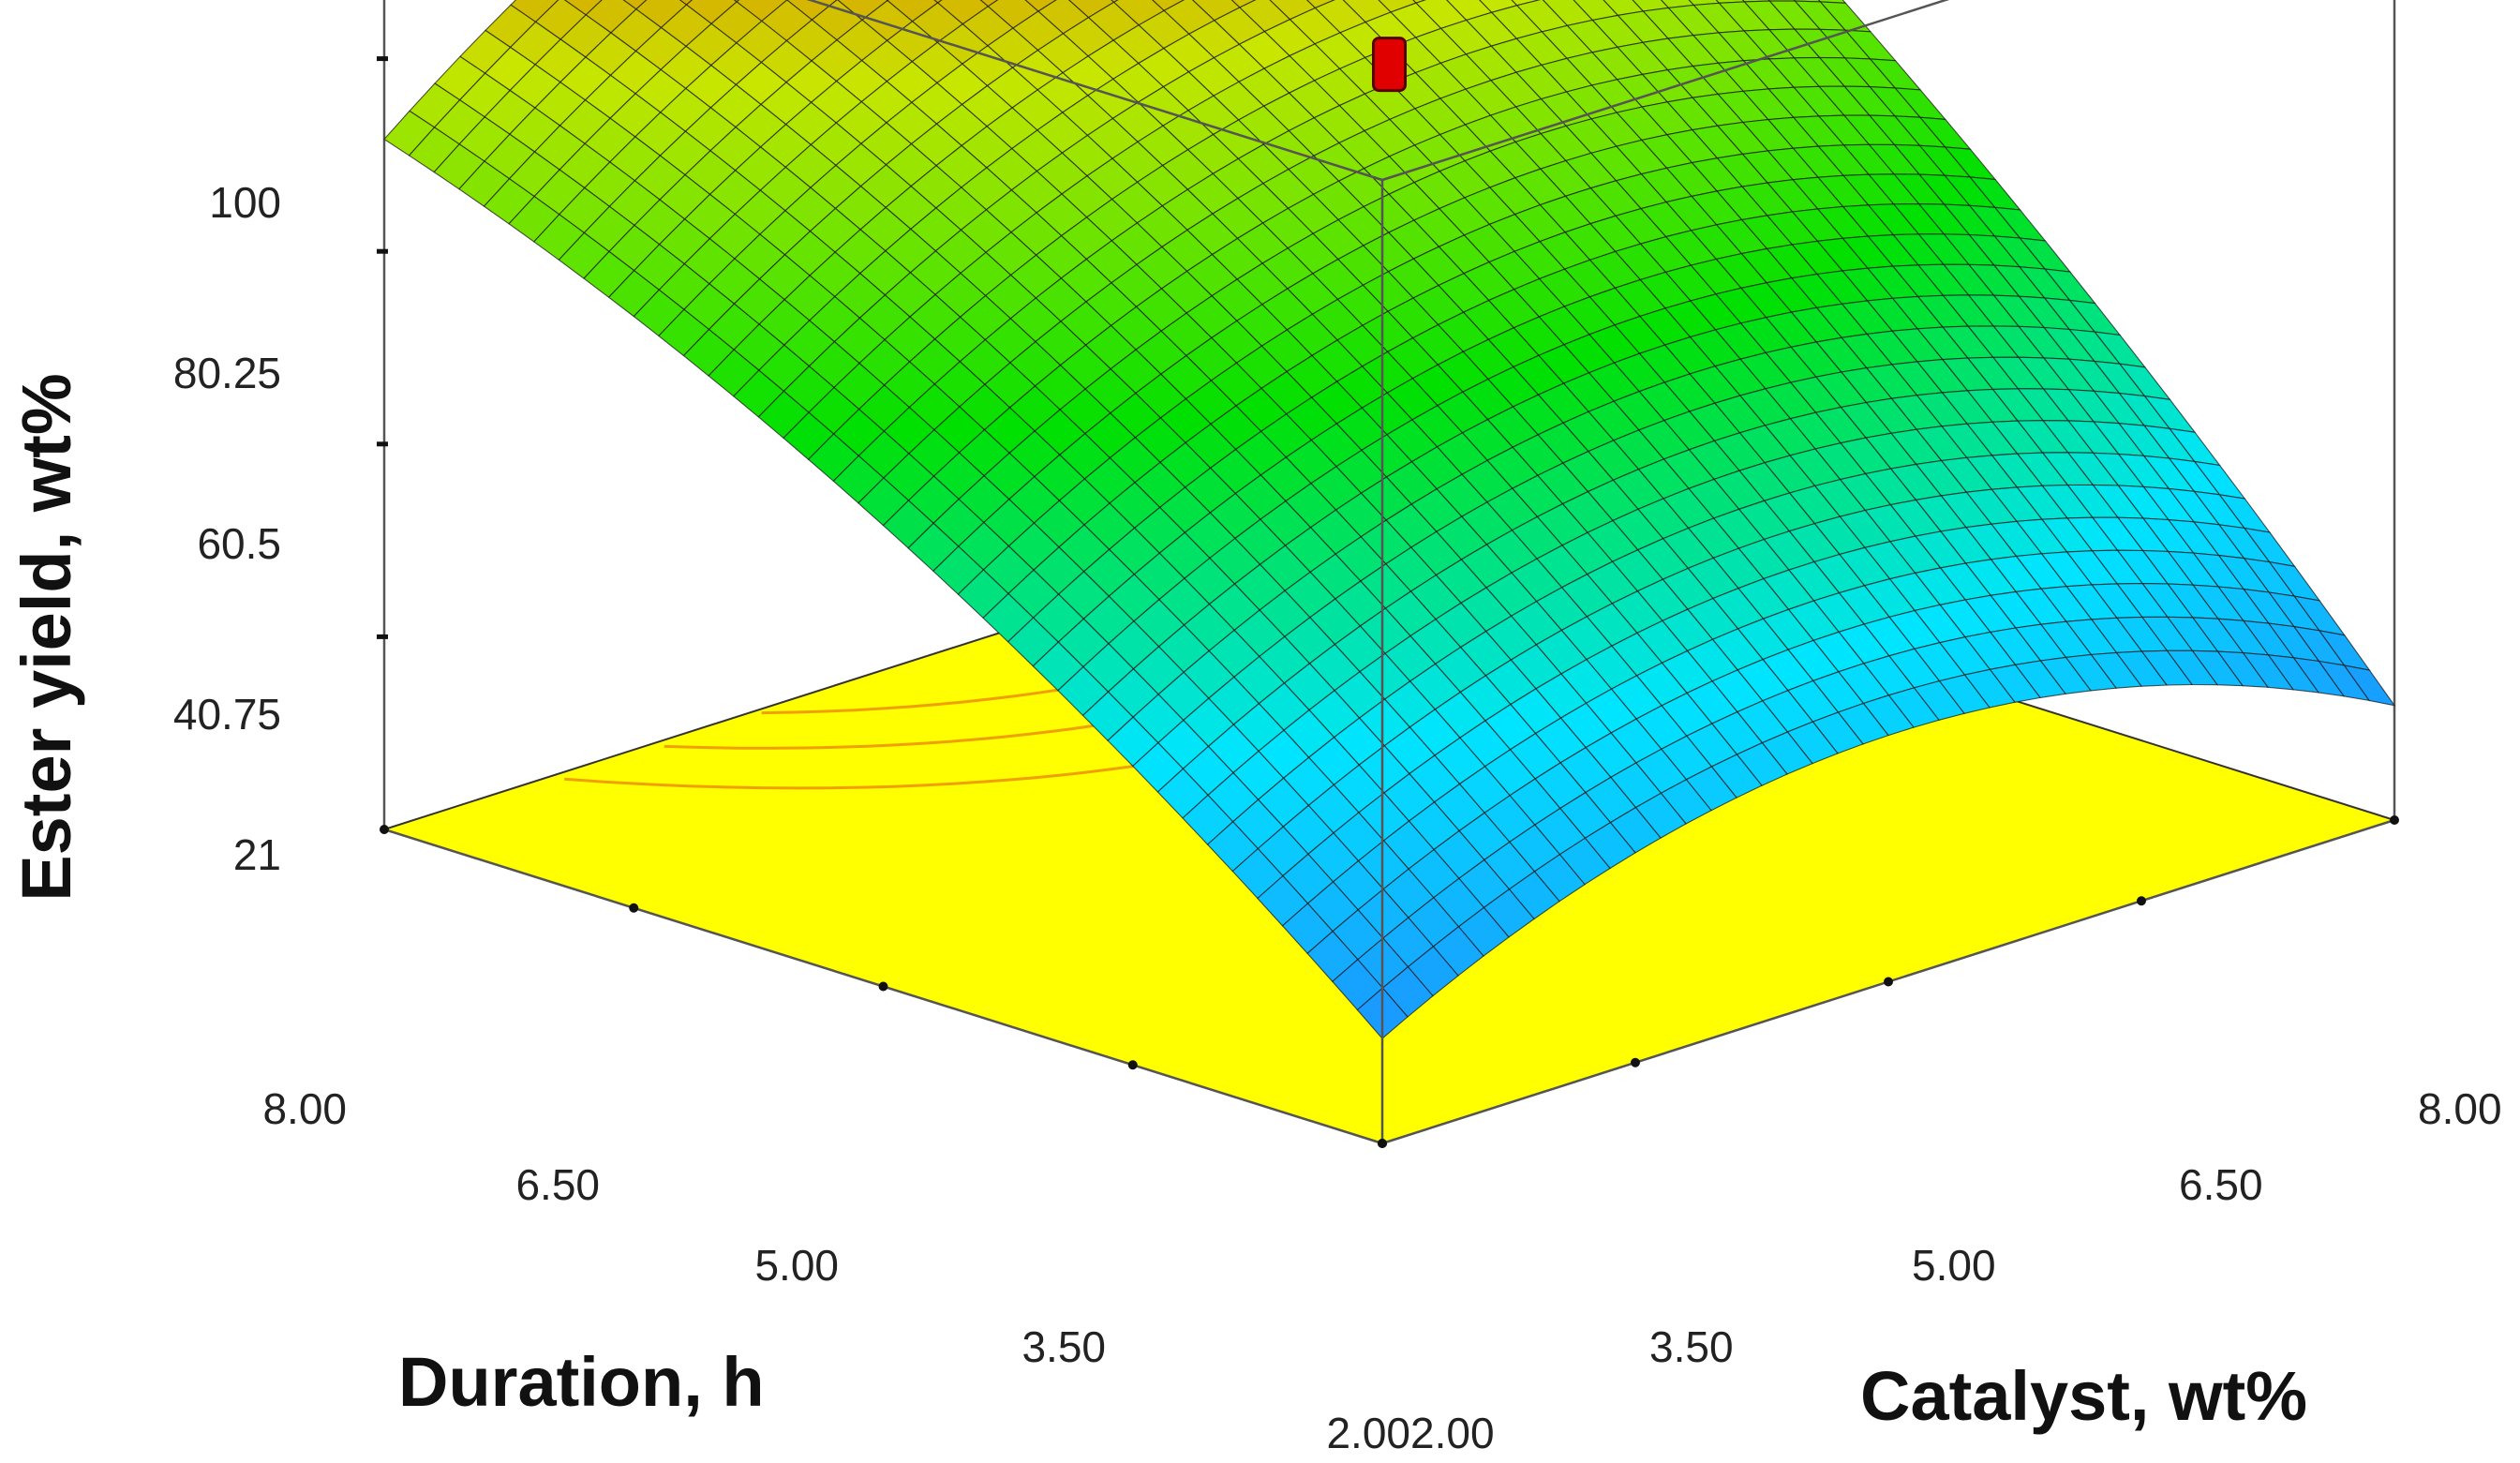 This screenshot has width=2520, height=1463. What do you see at coordinates (245, 202) in the screenshot?
I see `z-tick-label: 100` at bounding box center [245, 202].